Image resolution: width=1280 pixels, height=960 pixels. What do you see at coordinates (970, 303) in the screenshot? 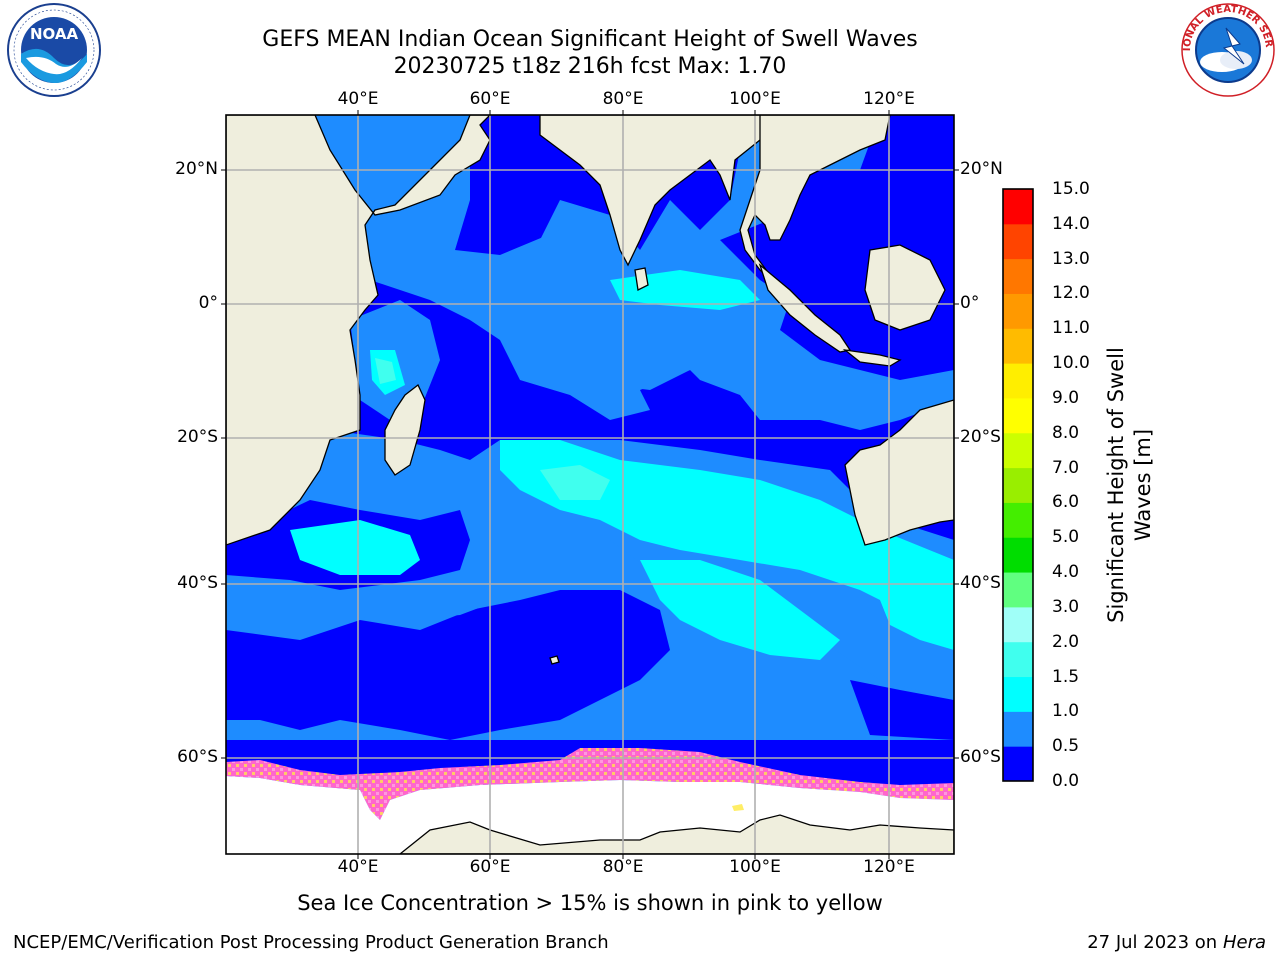
I see `lat-label-right: 0°` at bounding box center [970, 303].